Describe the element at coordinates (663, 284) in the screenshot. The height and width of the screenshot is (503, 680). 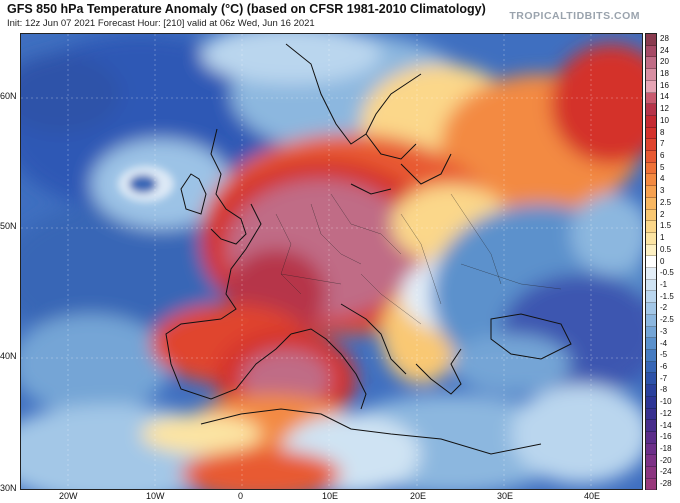
I see `colorbar-label: -1` at that location.